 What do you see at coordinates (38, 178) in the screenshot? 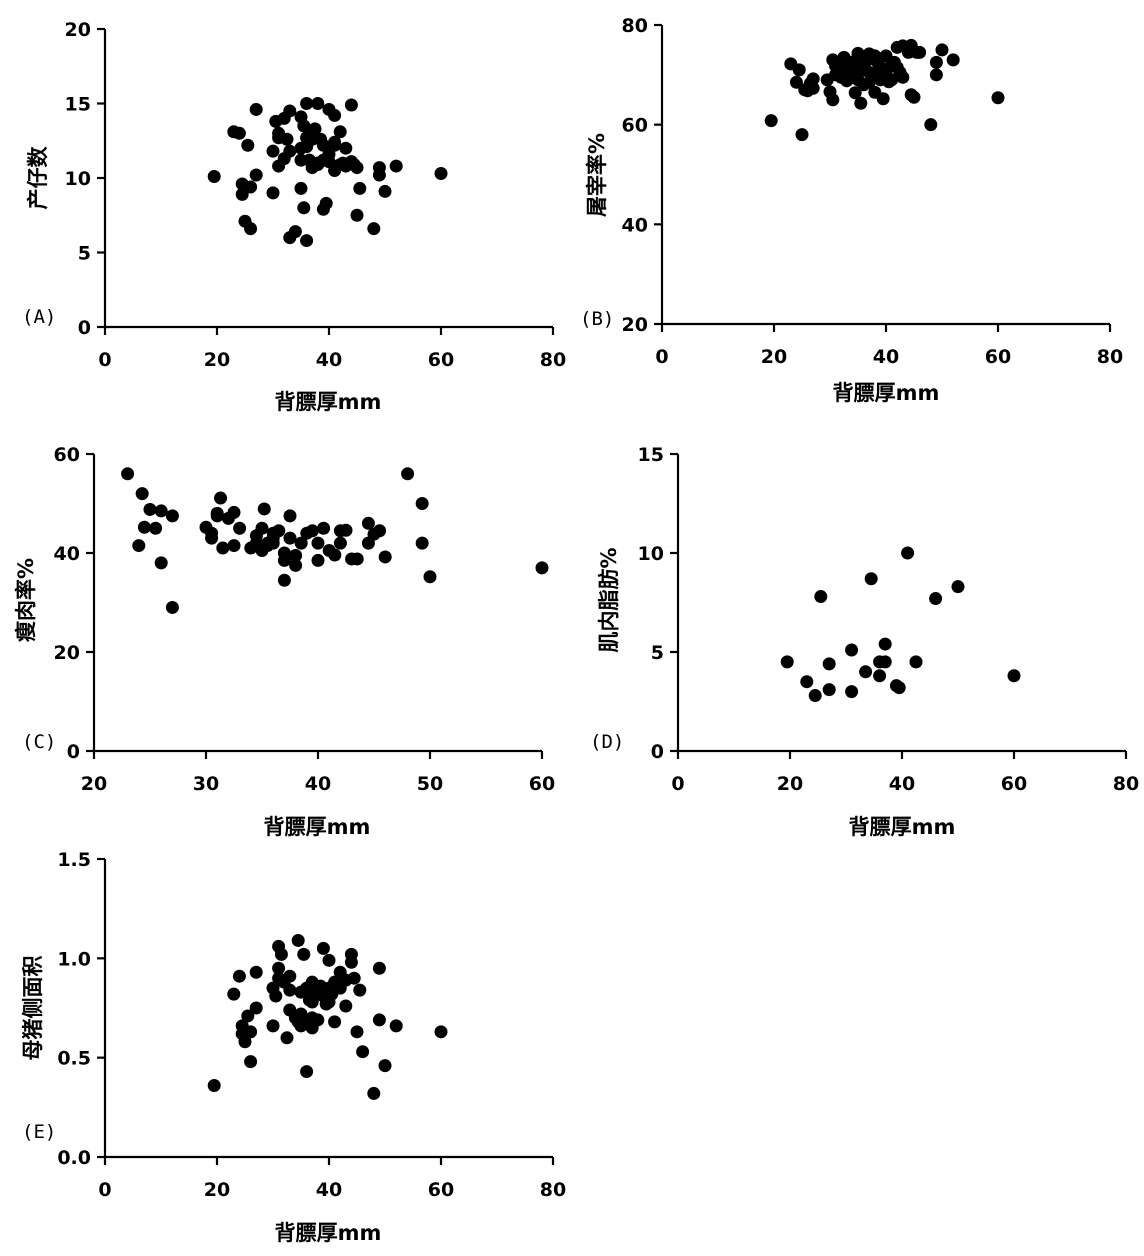
I see `y-axis-title: 产仔数` at bounding box center [38, 178].